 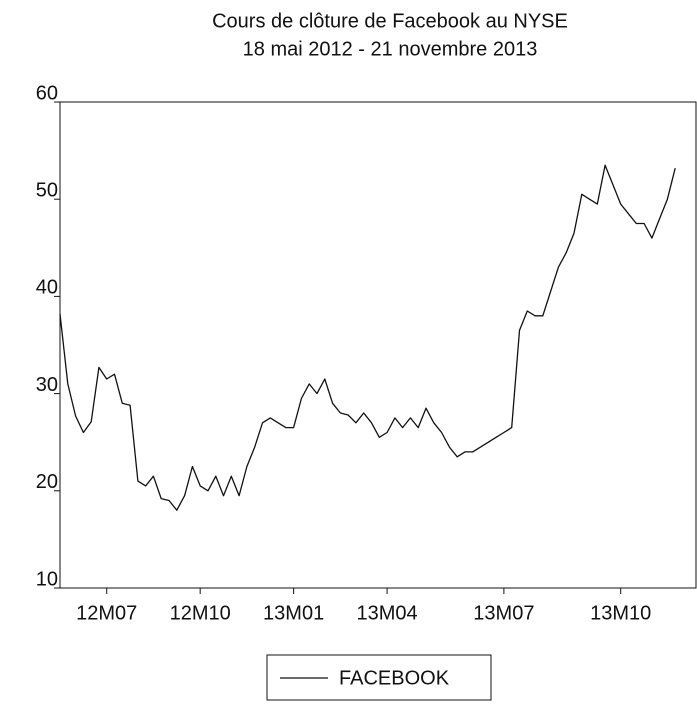 I want to click on y-tick-label: 10, so click(x=47, y=579).